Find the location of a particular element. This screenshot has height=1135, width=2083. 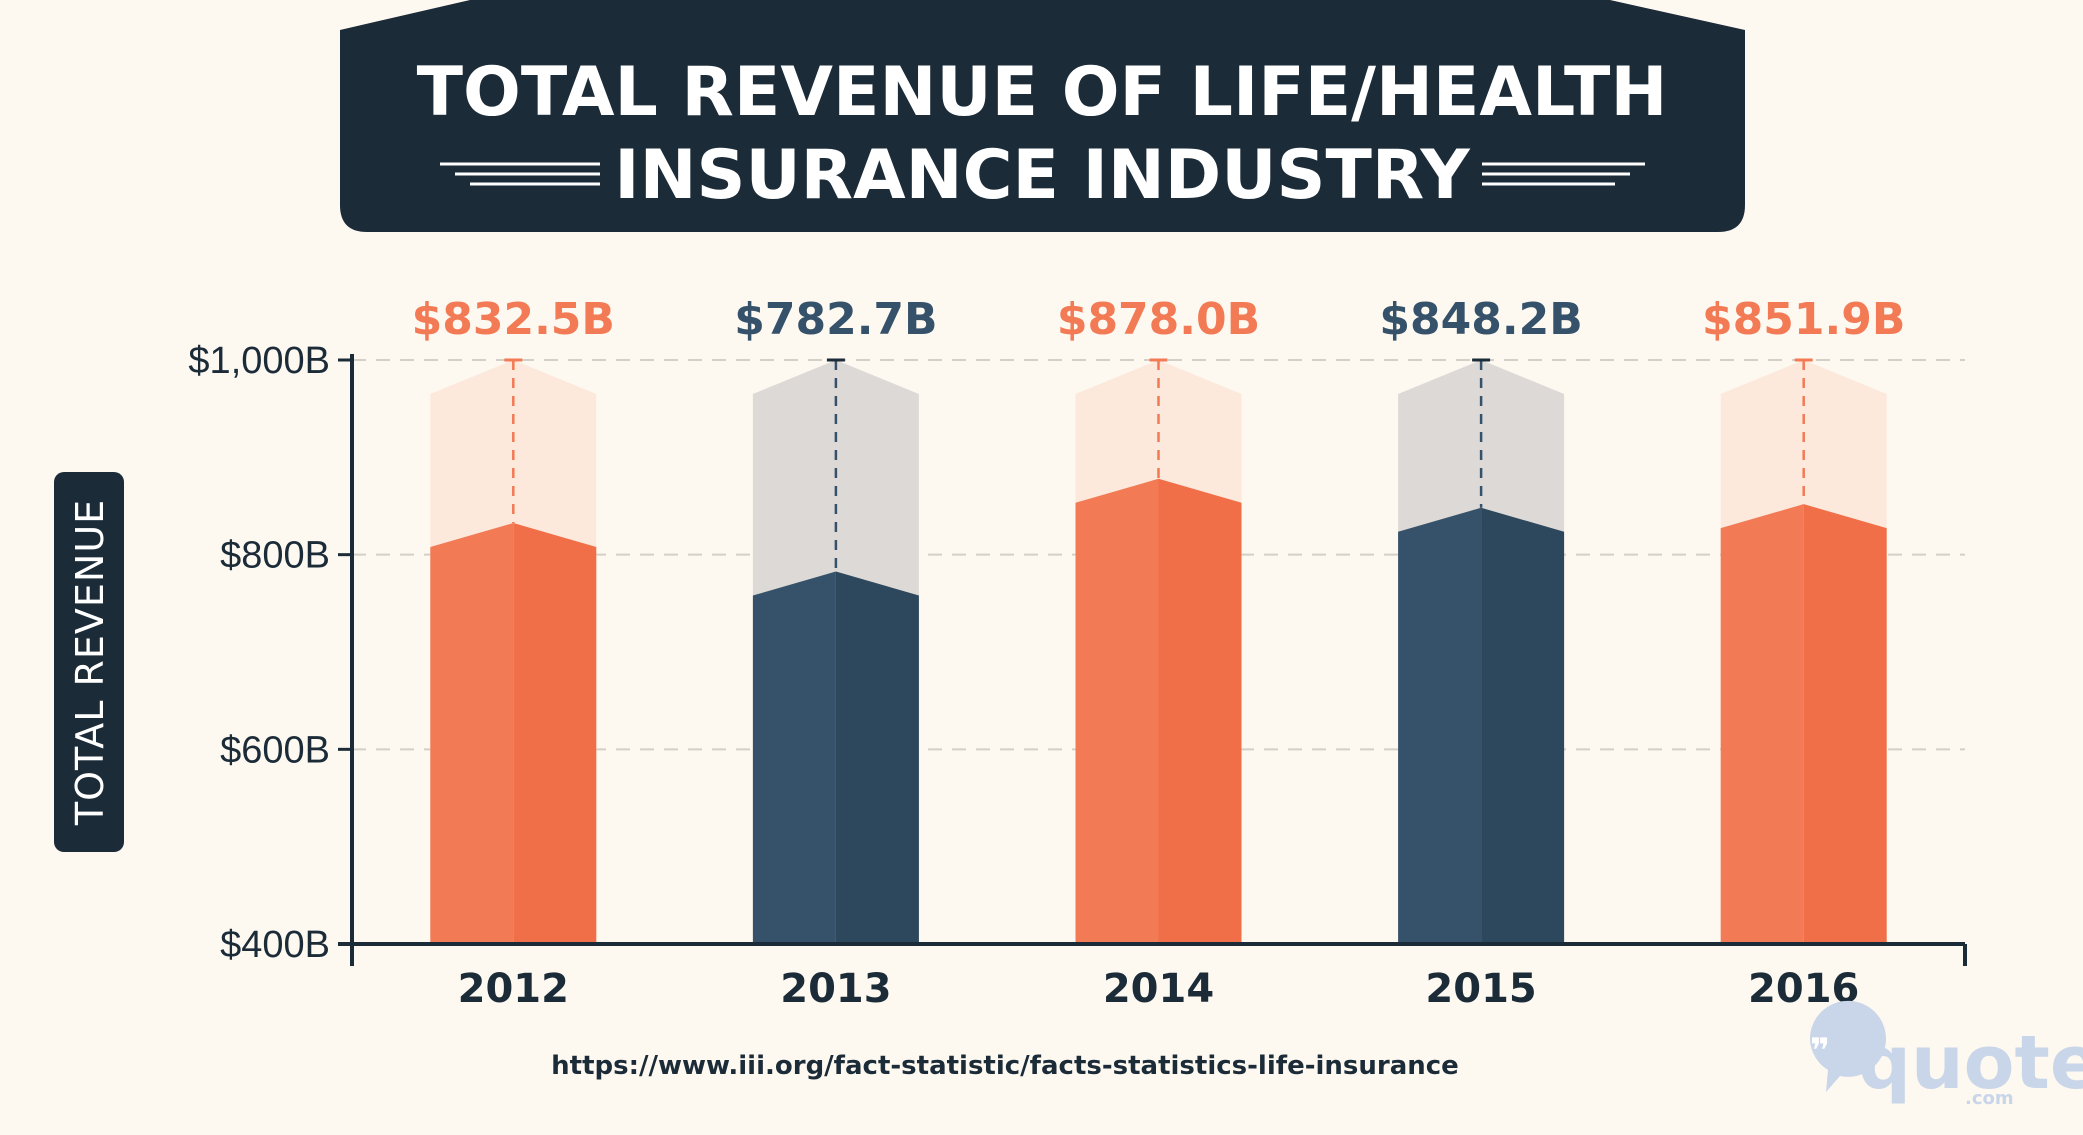

title-decoration-right is located at coordinates (1563, 174).